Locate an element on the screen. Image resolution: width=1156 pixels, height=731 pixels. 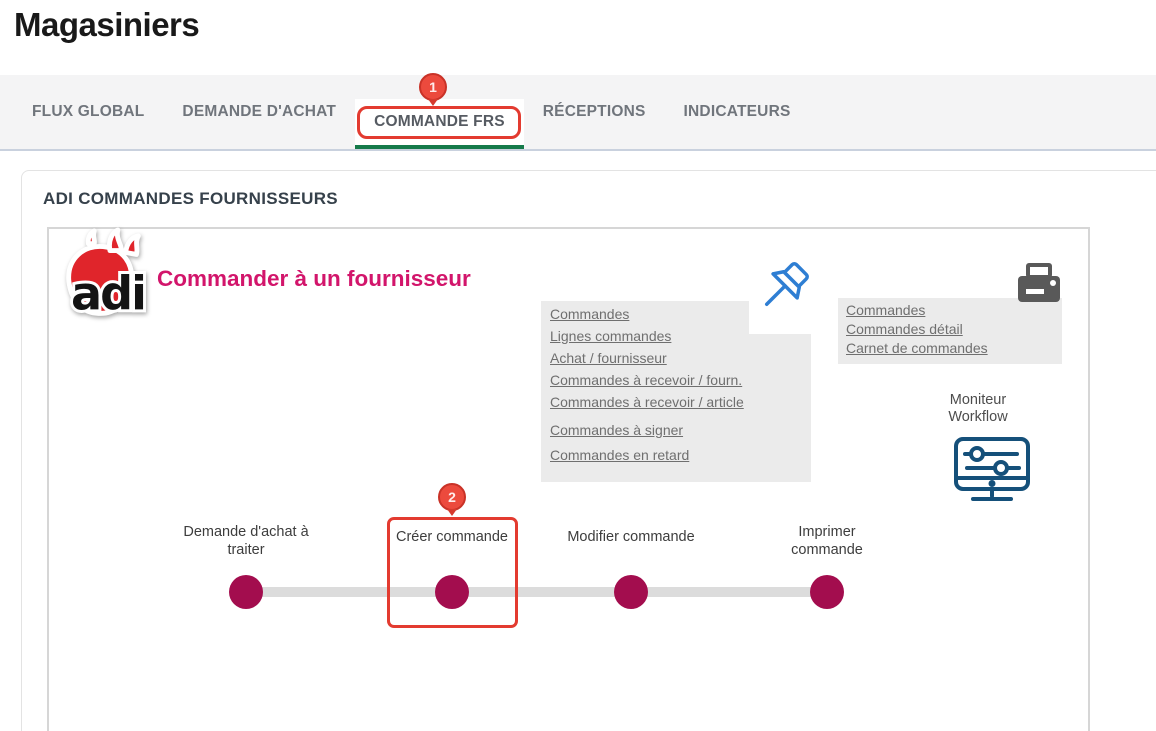
workflow-monitor-icon is located at coordinates (992, 471).